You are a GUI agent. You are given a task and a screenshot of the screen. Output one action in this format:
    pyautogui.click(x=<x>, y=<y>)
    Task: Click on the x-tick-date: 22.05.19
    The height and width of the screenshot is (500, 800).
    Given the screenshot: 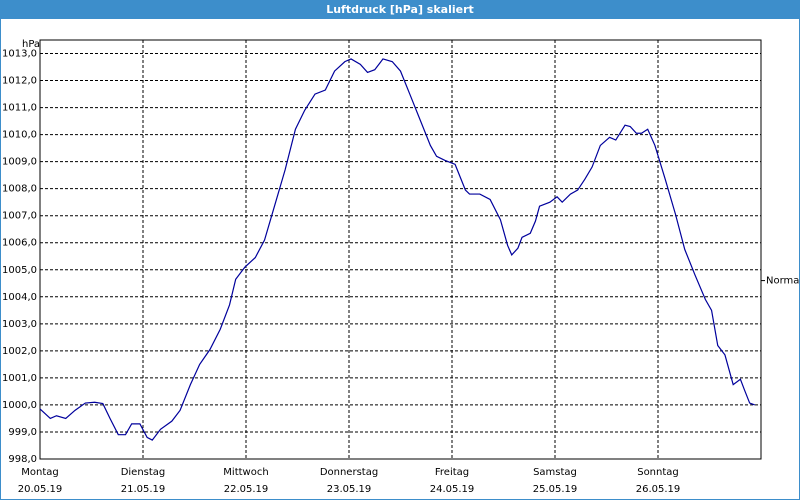 What is the action you would take?
    pyautogui.click(x=246, y=489)
    